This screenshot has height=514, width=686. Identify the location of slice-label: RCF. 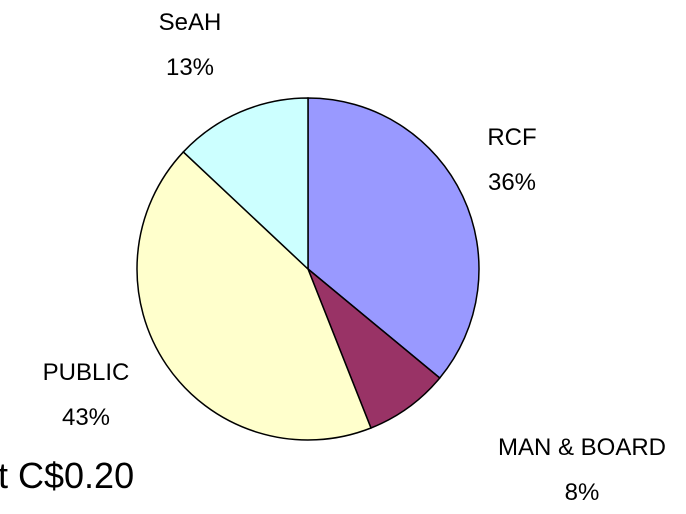
(511, 137).